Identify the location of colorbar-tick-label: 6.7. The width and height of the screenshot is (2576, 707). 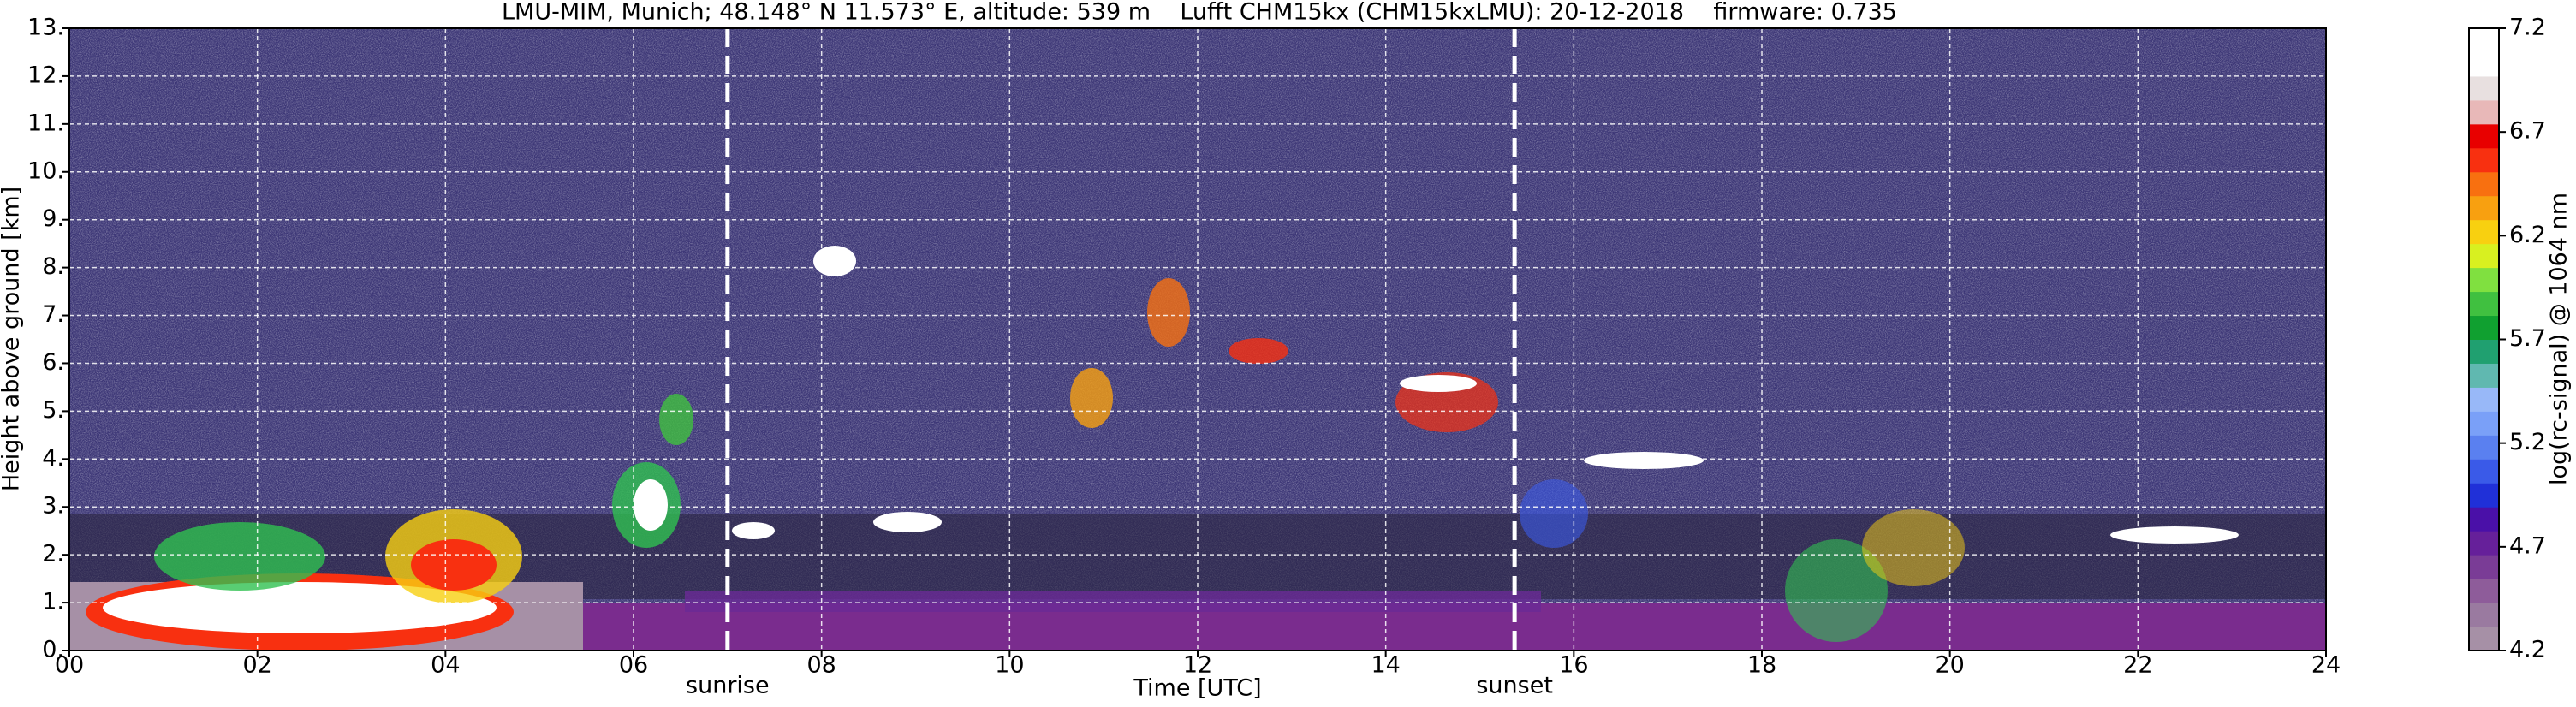
(2527, 131).